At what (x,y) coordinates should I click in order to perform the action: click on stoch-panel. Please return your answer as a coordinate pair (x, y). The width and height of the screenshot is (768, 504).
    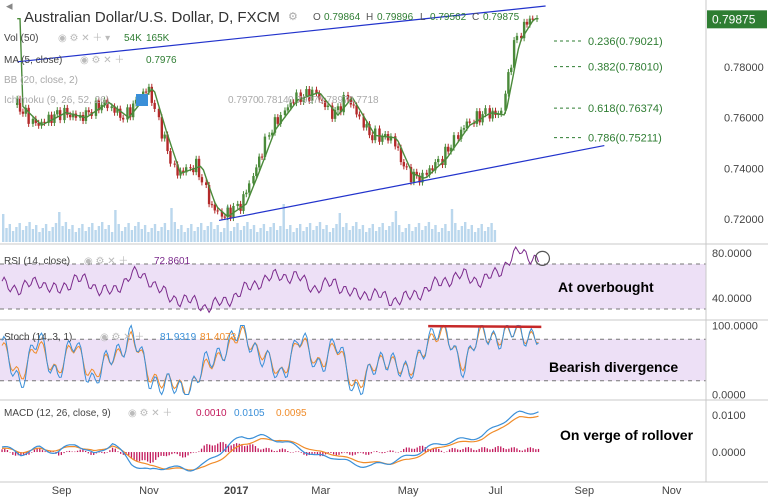
    Looking at the image, I should click on (353, 360).